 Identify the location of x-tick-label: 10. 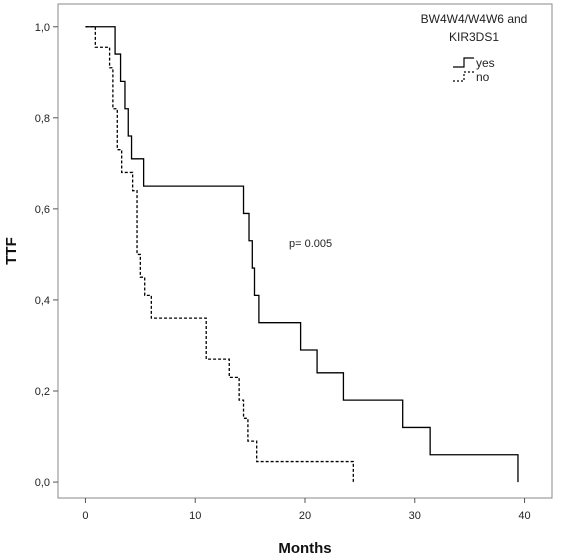
(195, 516).